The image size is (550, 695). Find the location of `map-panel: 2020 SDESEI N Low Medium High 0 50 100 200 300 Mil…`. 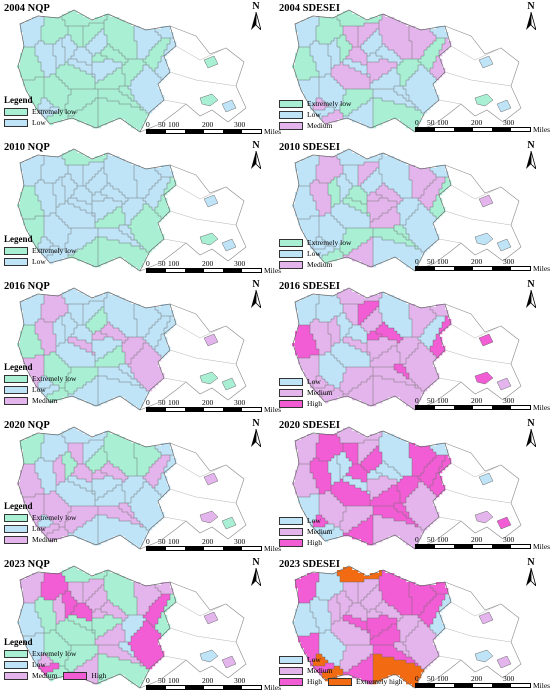

map-panel: 2020 SDESEI N Low Medium High 0 50 100 200 300 Mil… is located at coordinates (412, 485).